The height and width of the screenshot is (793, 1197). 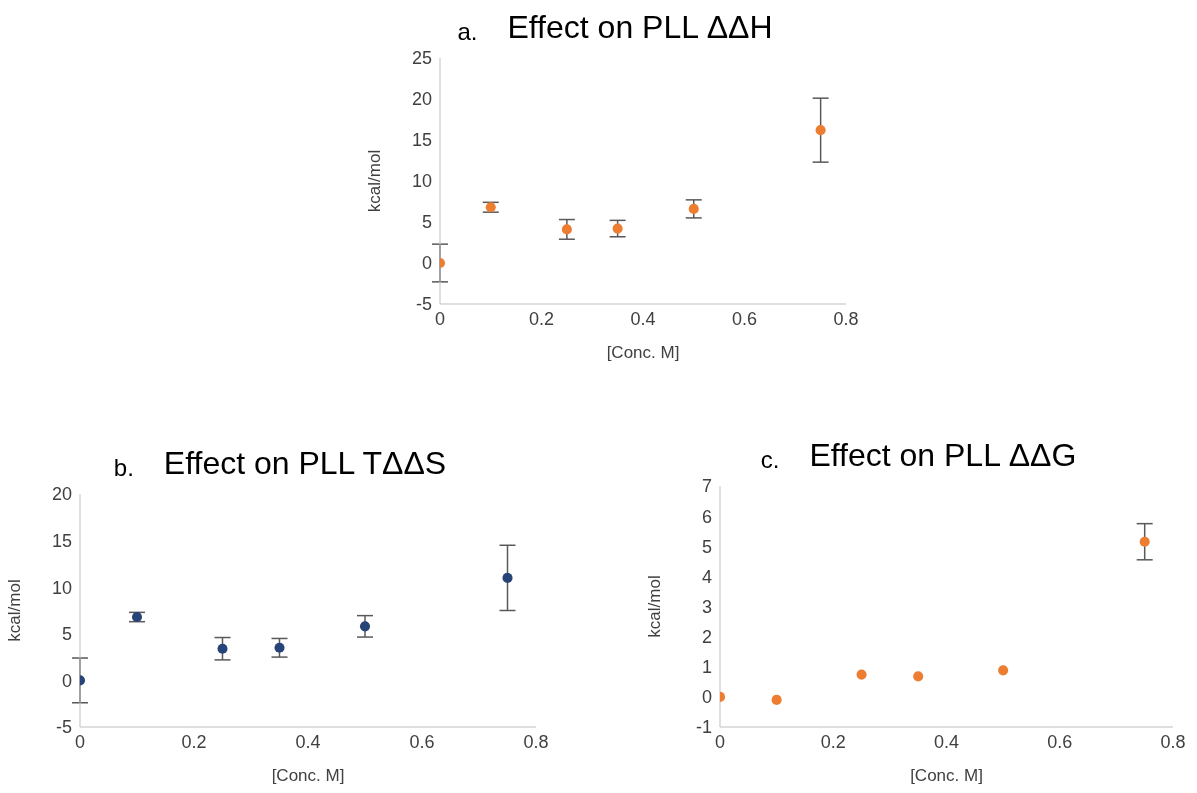 I want to click on y-tick-label: 6, so click(x=706, y=516).